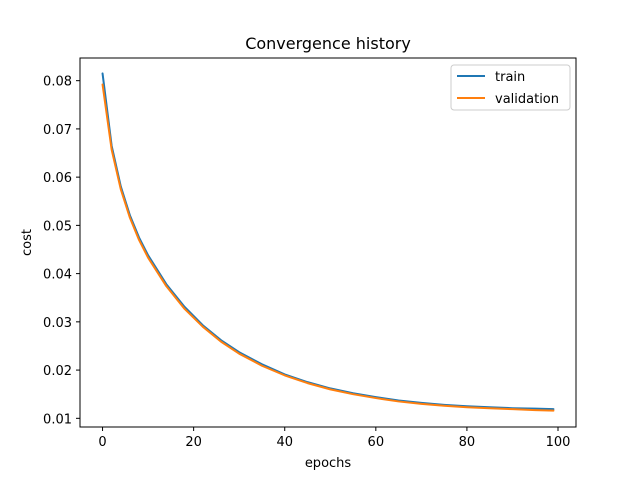 The image size is (640, 480). I want to click on x-tick-label: 80, so click(467, 442).